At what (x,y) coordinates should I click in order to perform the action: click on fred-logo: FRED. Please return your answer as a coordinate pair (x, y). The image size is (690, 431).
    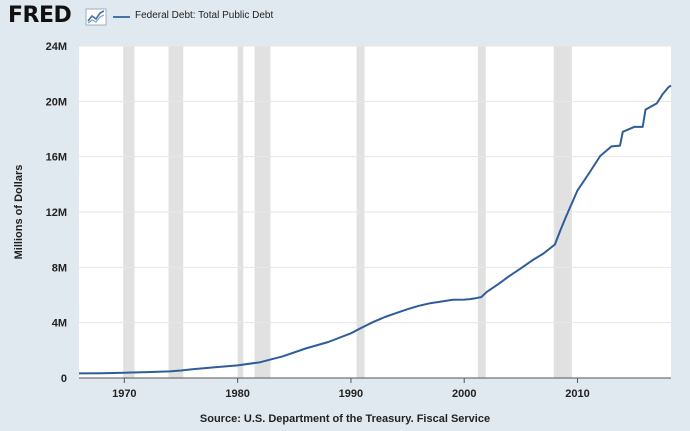
    Looking at the image, I should click on (40, 15).